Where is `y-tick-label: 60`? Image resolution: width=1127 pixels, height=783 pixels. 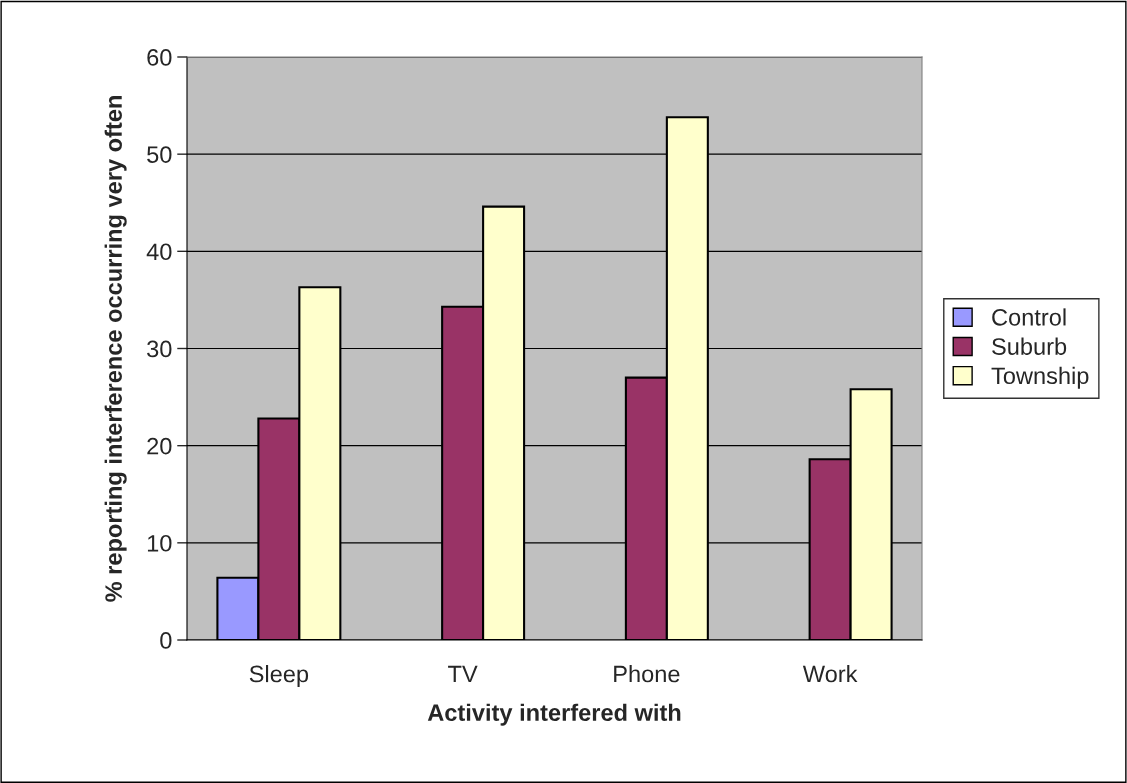
y-tick-label: 60 is located at coordinates (159, 57).